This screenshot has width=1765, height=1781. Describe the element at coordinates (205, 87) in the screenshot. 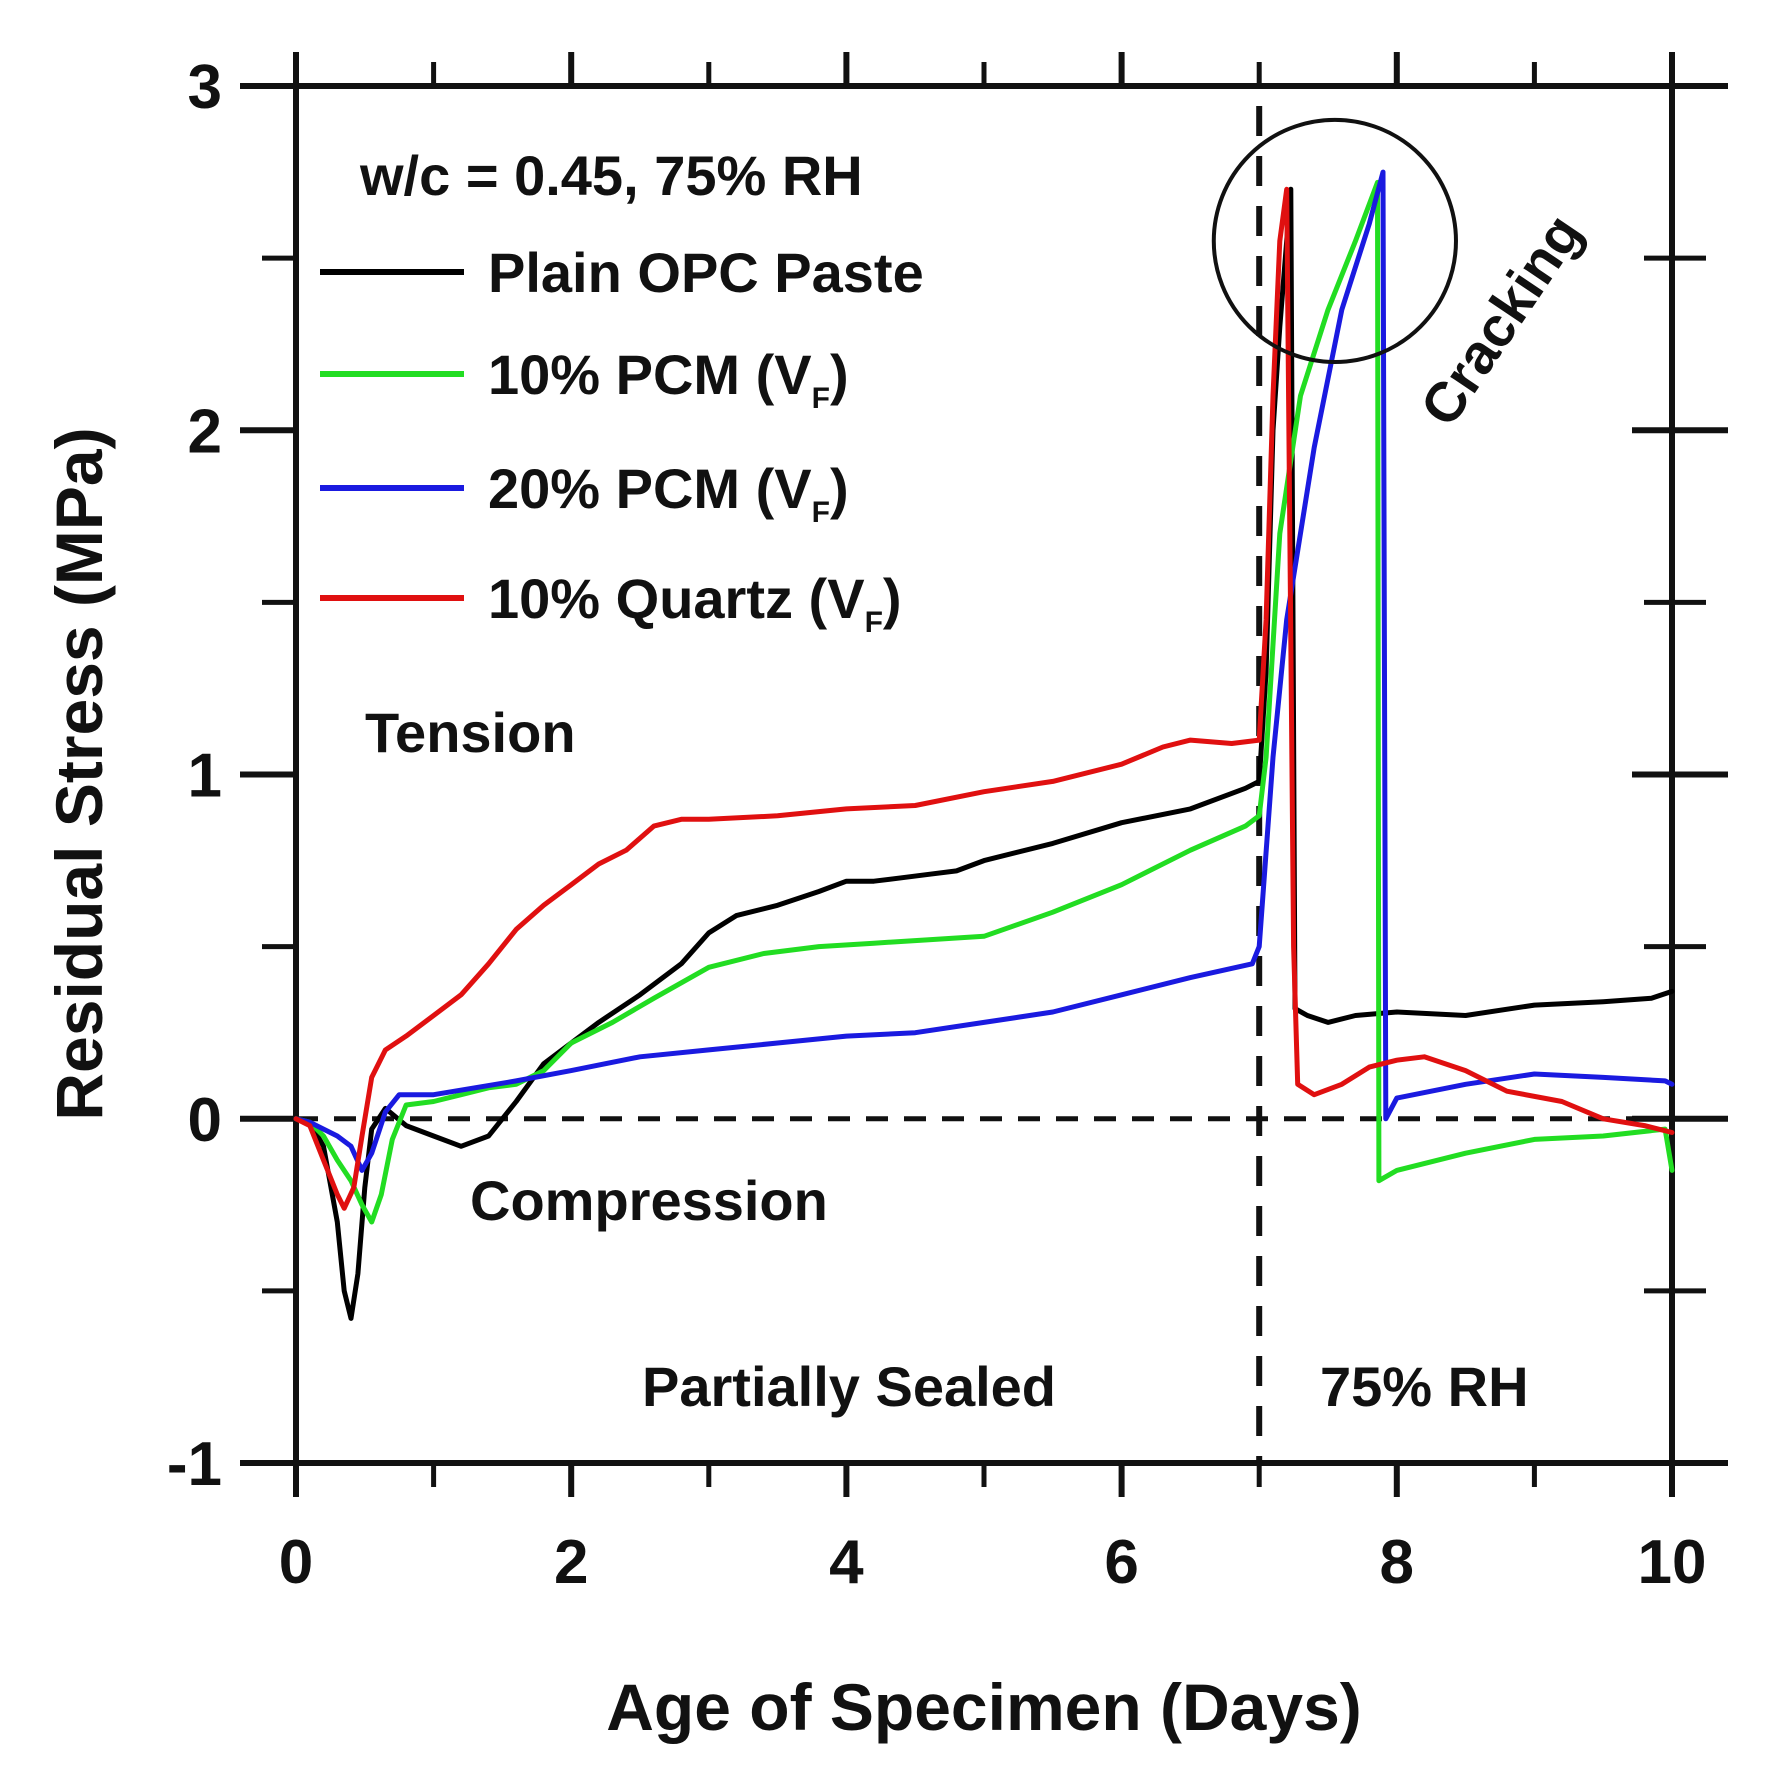

I see `y-tick-label: 3` at that location.